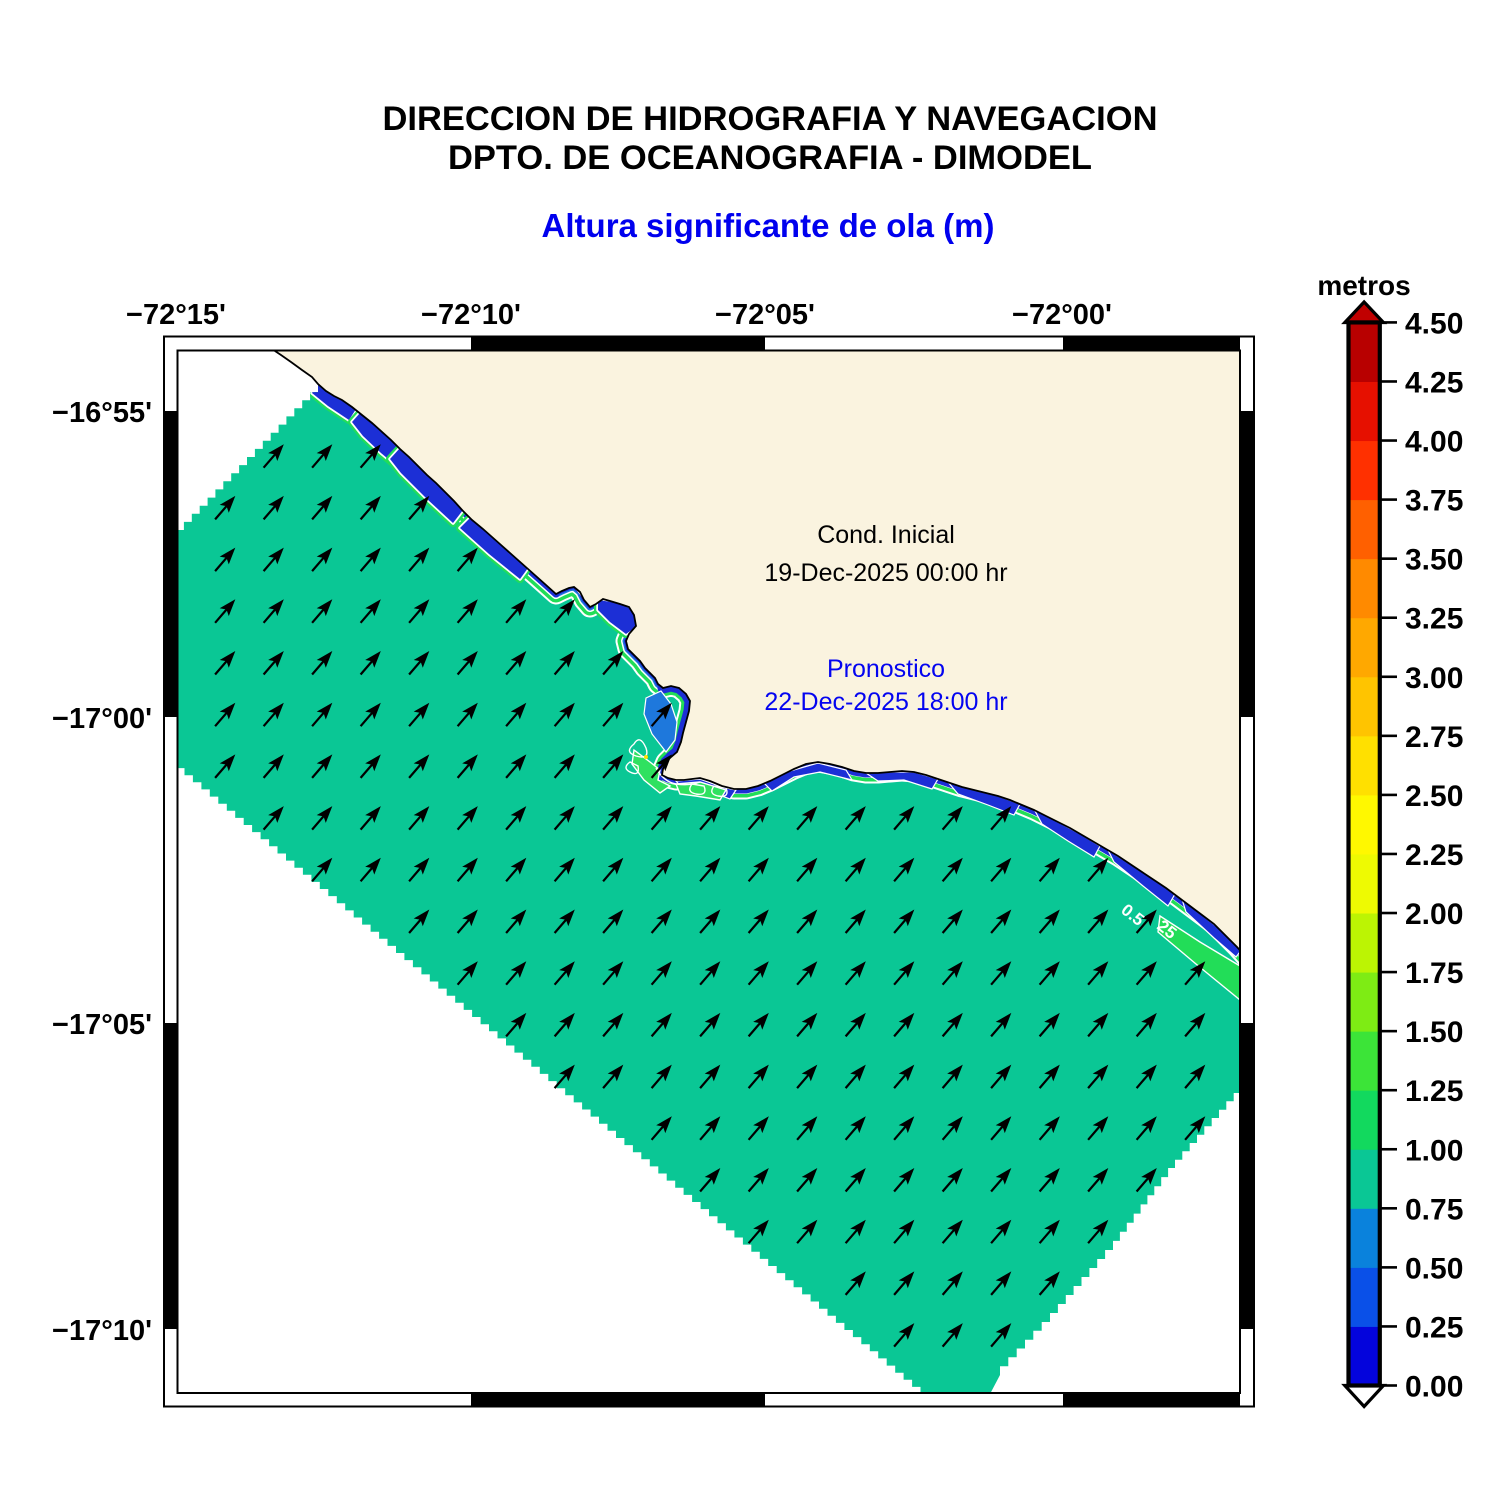  Describe the element at coordinates (1434, 1091) in the screenshot. I see `svg-text: 1.25` at that location.